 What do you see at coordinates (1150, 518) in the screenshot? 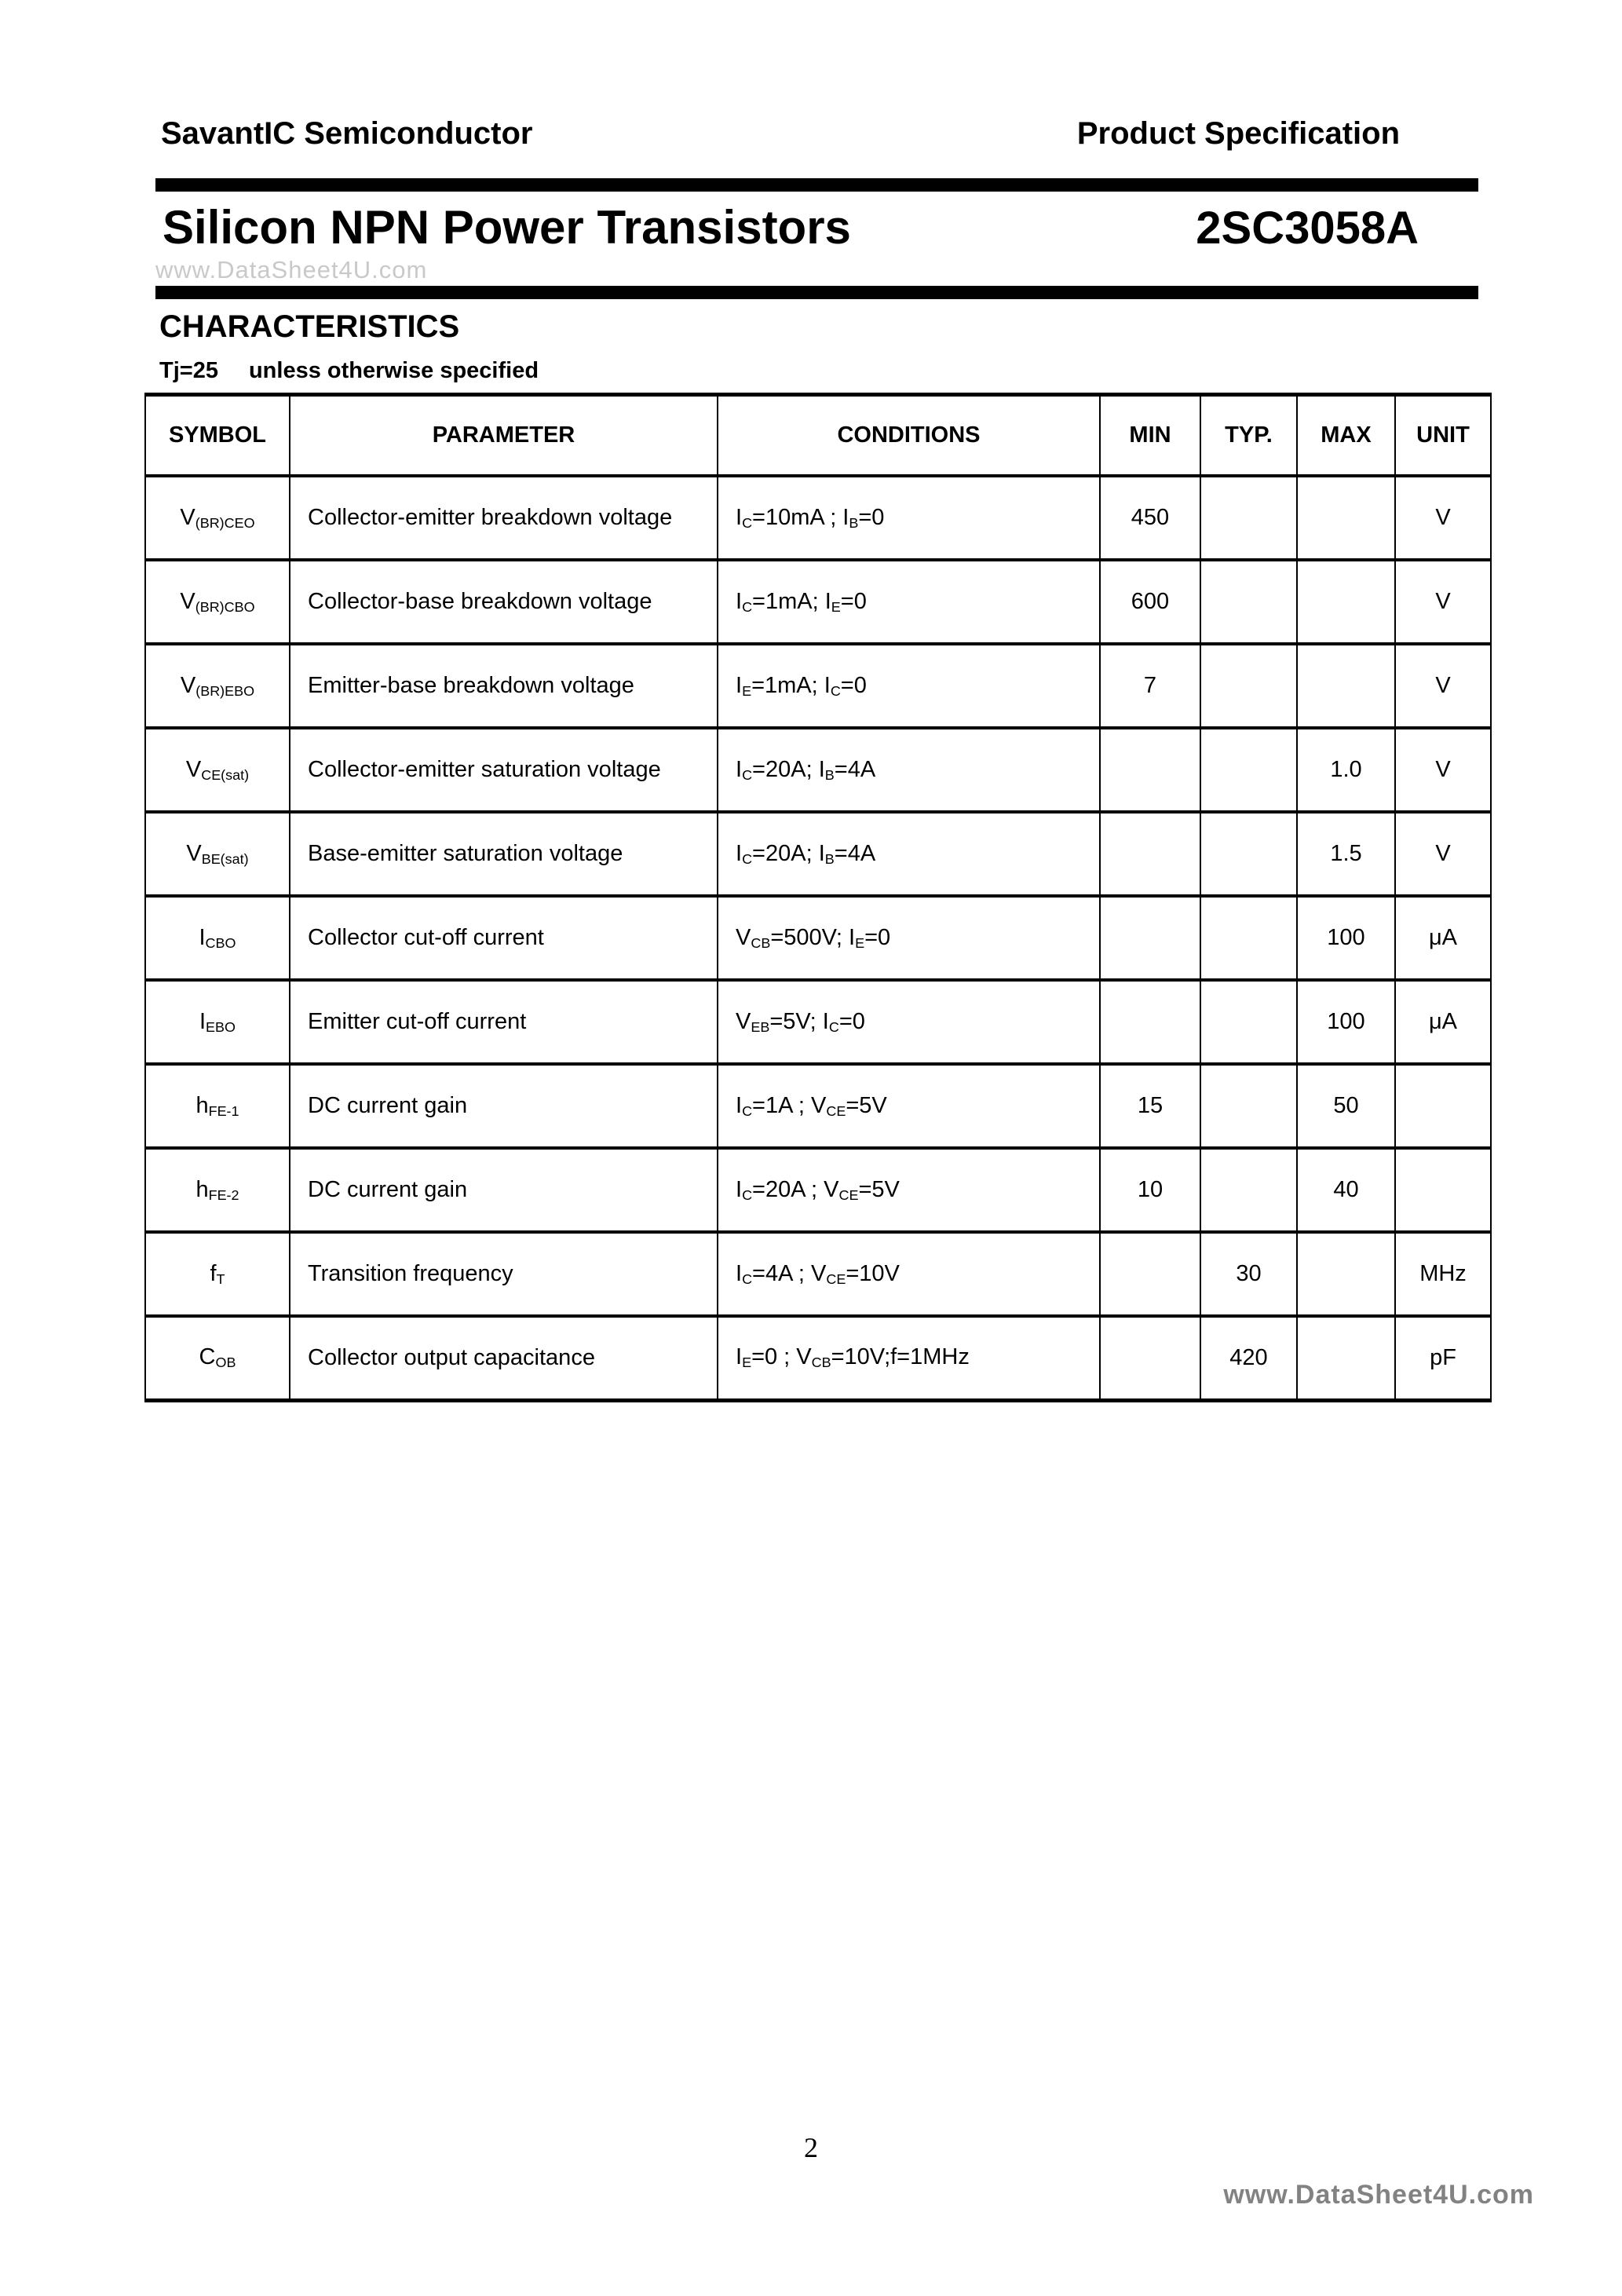
I see `cell-min: 450` at bounding box center [1150, 518].